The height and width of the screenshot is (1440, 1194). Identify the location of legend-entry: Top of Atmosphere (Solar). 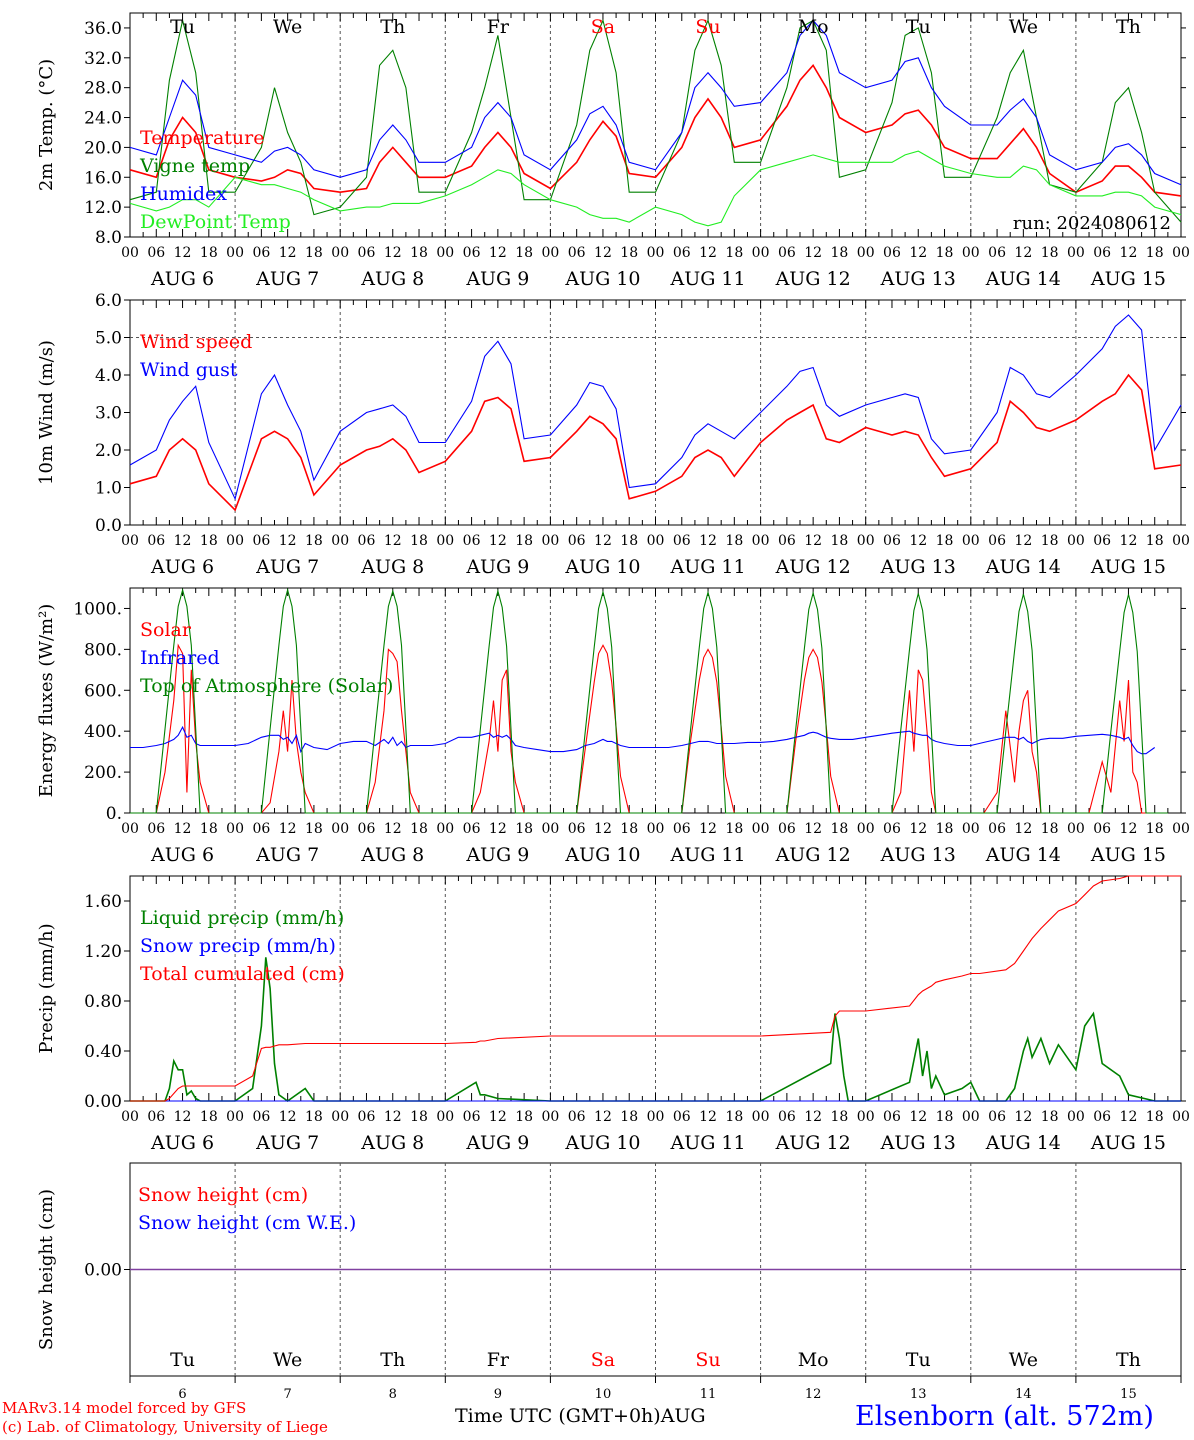
(266, 686).